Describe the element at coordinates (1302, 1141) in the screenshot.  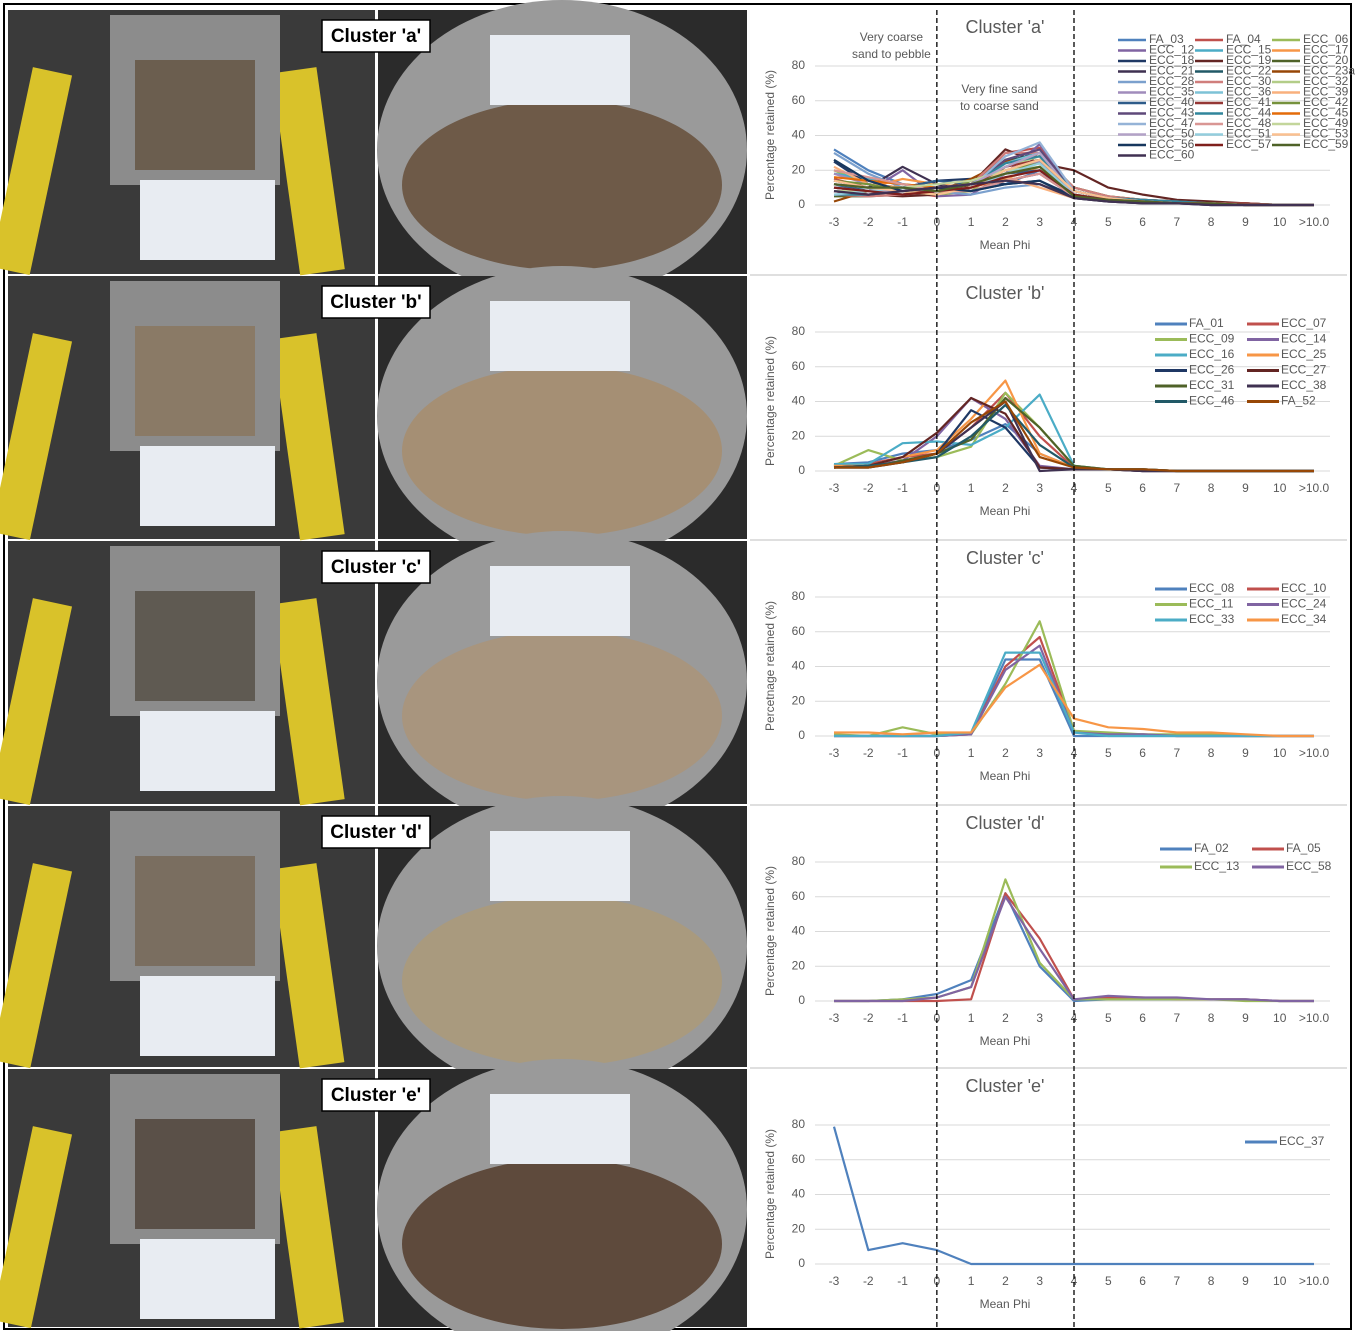
I see `legend-label: ECC_37` at that location.